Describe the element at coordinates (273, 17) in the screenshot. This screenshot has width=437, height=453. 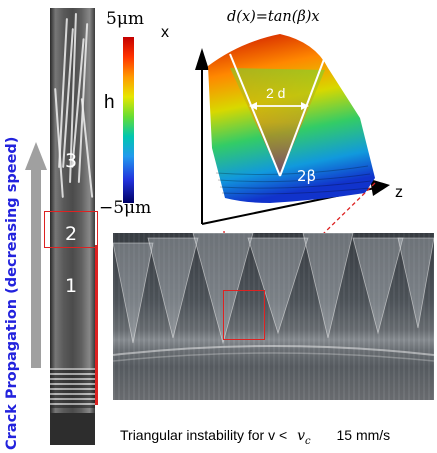
I see `crack-width-equation: d(x)=tan(β)x` at that location.